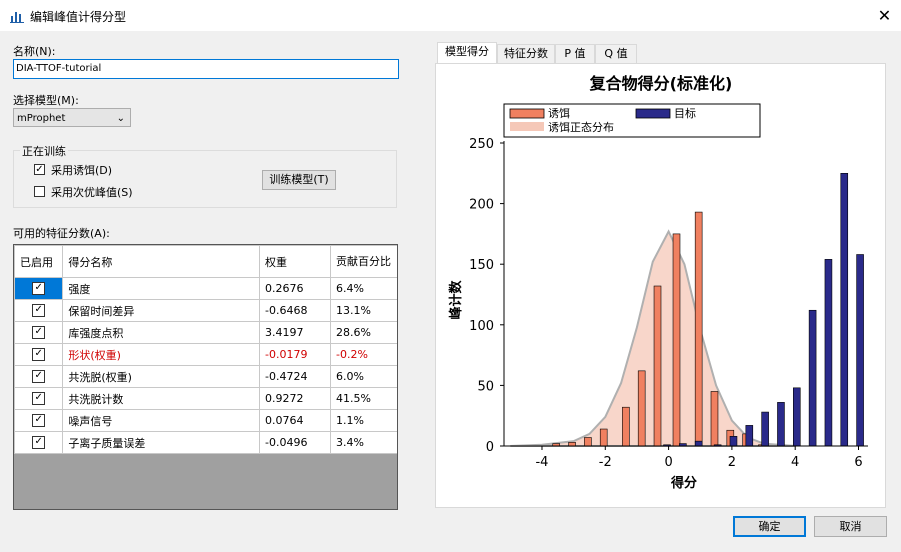 Image resolution: width=901 pixels, height=552 pixels. Describe the element at coordinates (295, 288) in the screenshot. I see `row-weight-cell: 0.2676` at that location.